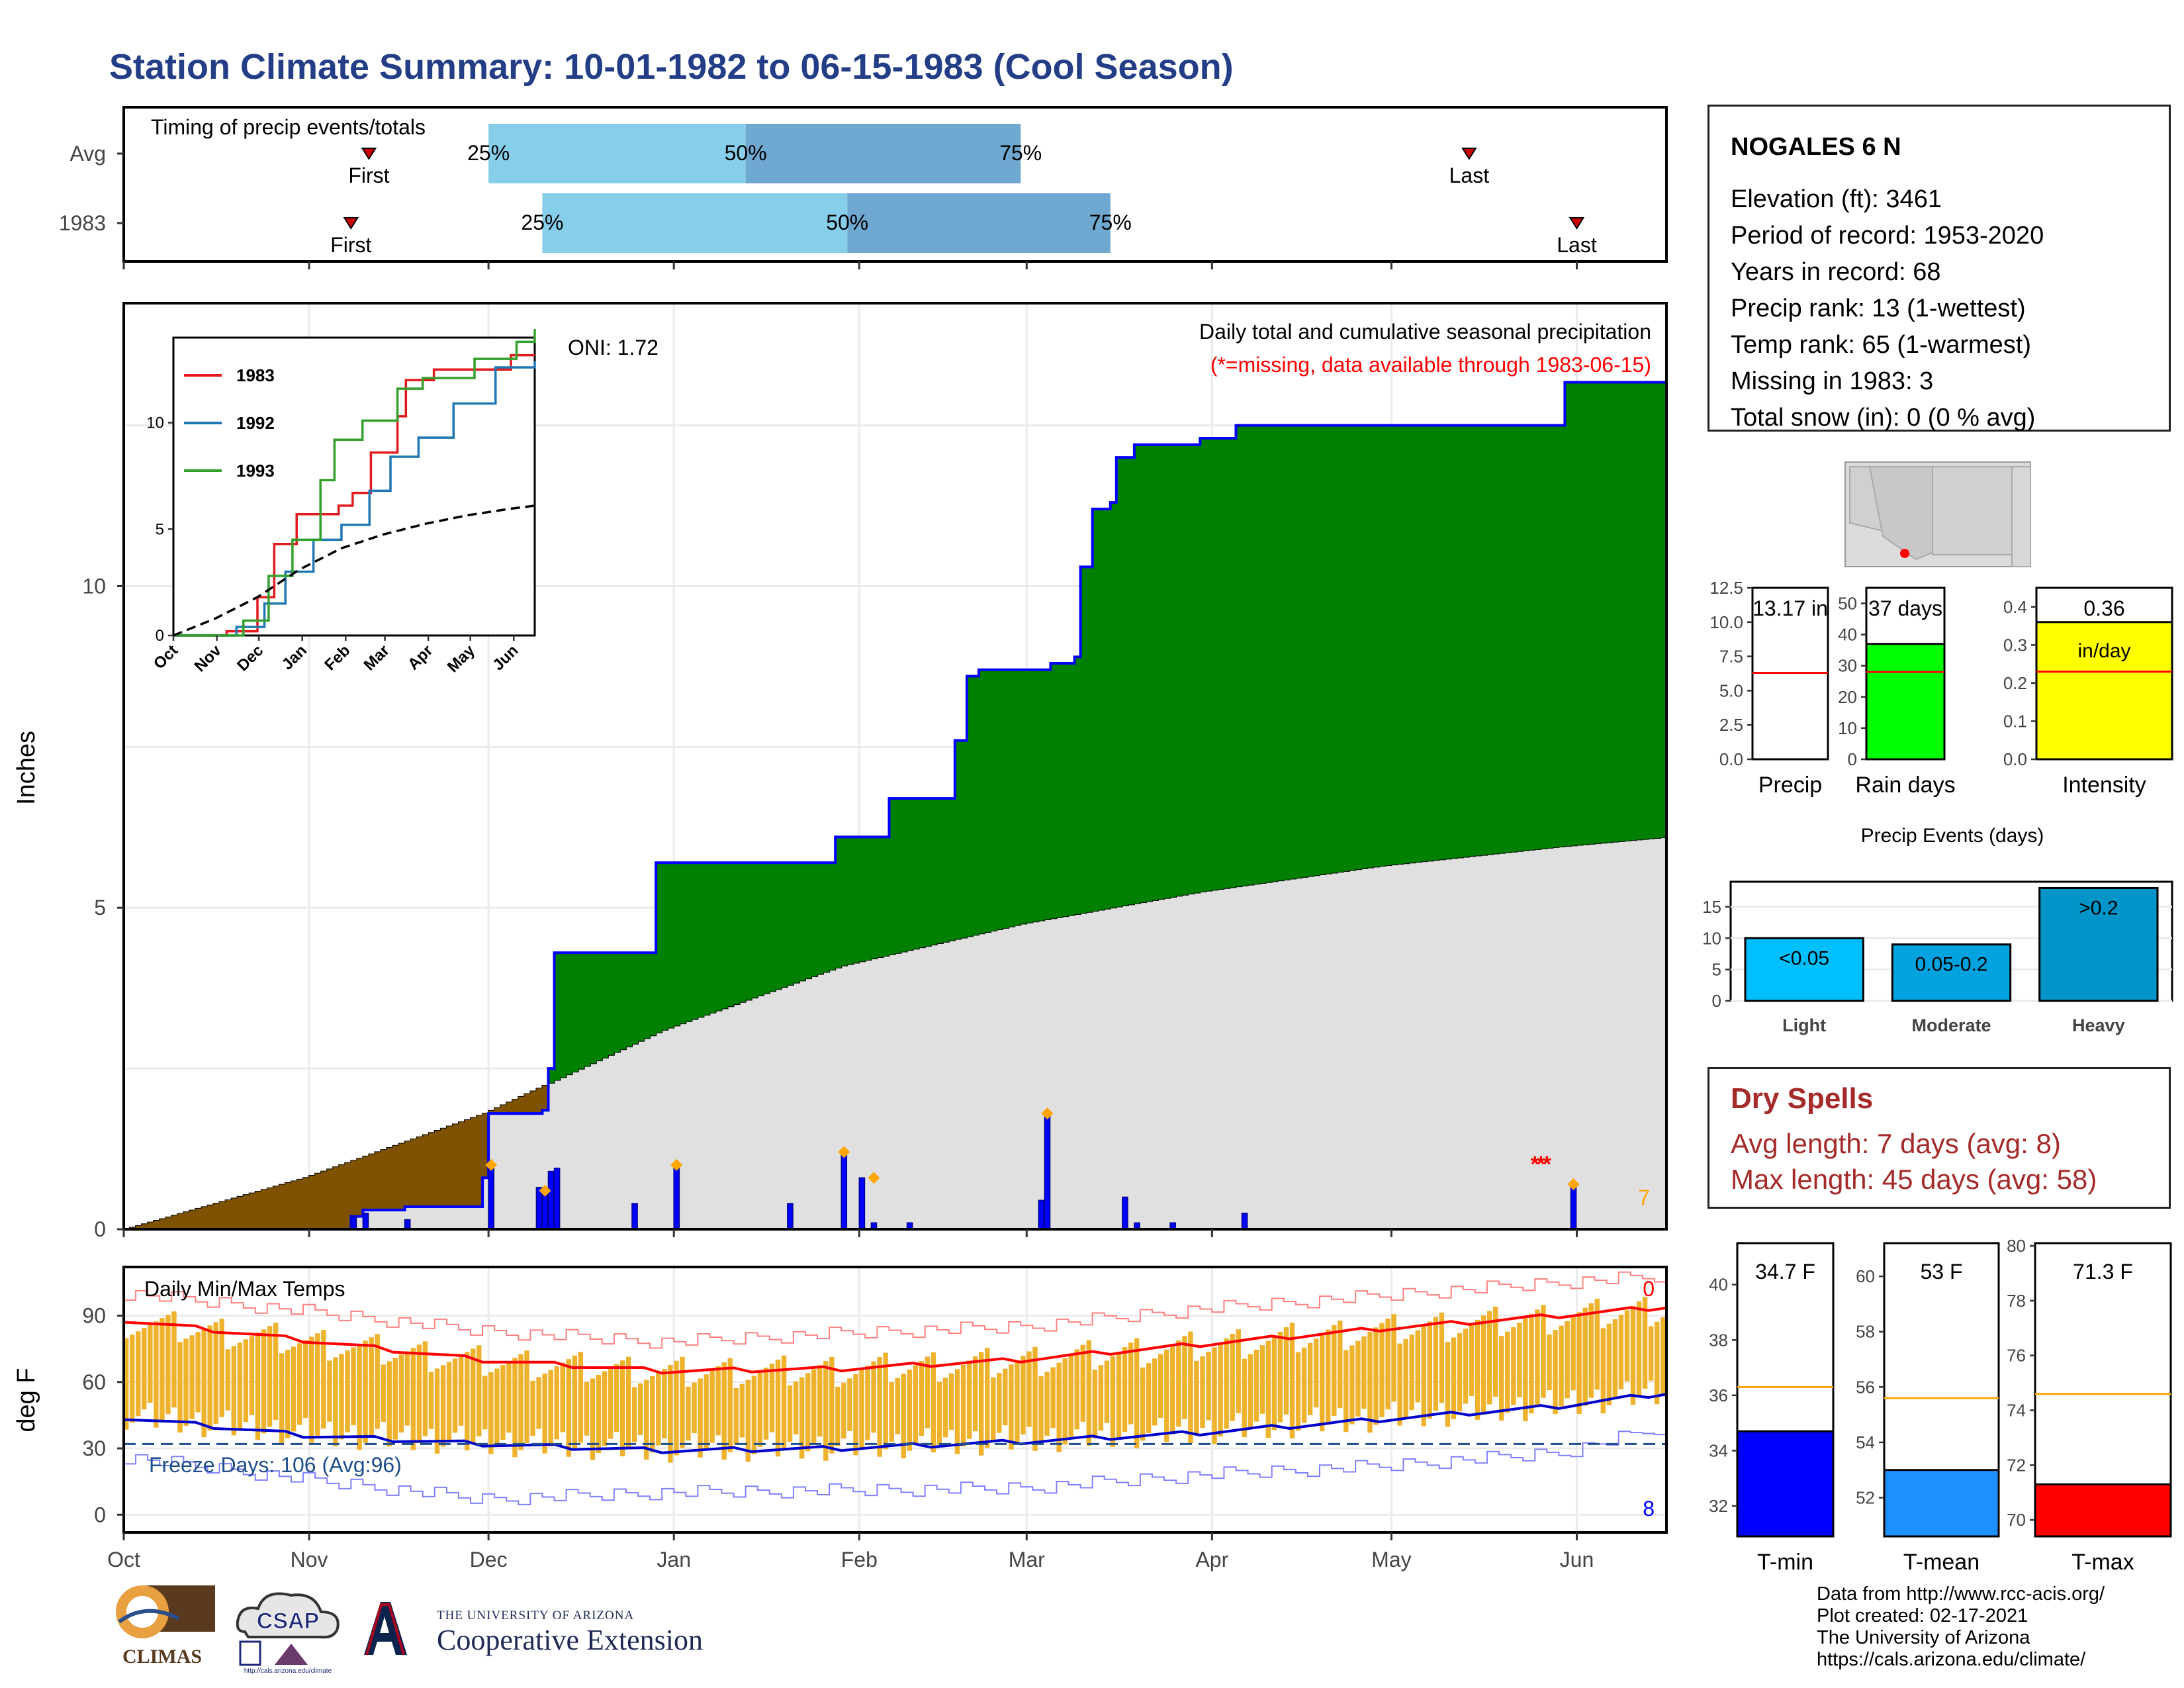 This screenshot has height=1688, width=2184. Describe the element at coordinates (100, 1514) in the screenshot. I see `temps-y-tick-label: 0` at that location.